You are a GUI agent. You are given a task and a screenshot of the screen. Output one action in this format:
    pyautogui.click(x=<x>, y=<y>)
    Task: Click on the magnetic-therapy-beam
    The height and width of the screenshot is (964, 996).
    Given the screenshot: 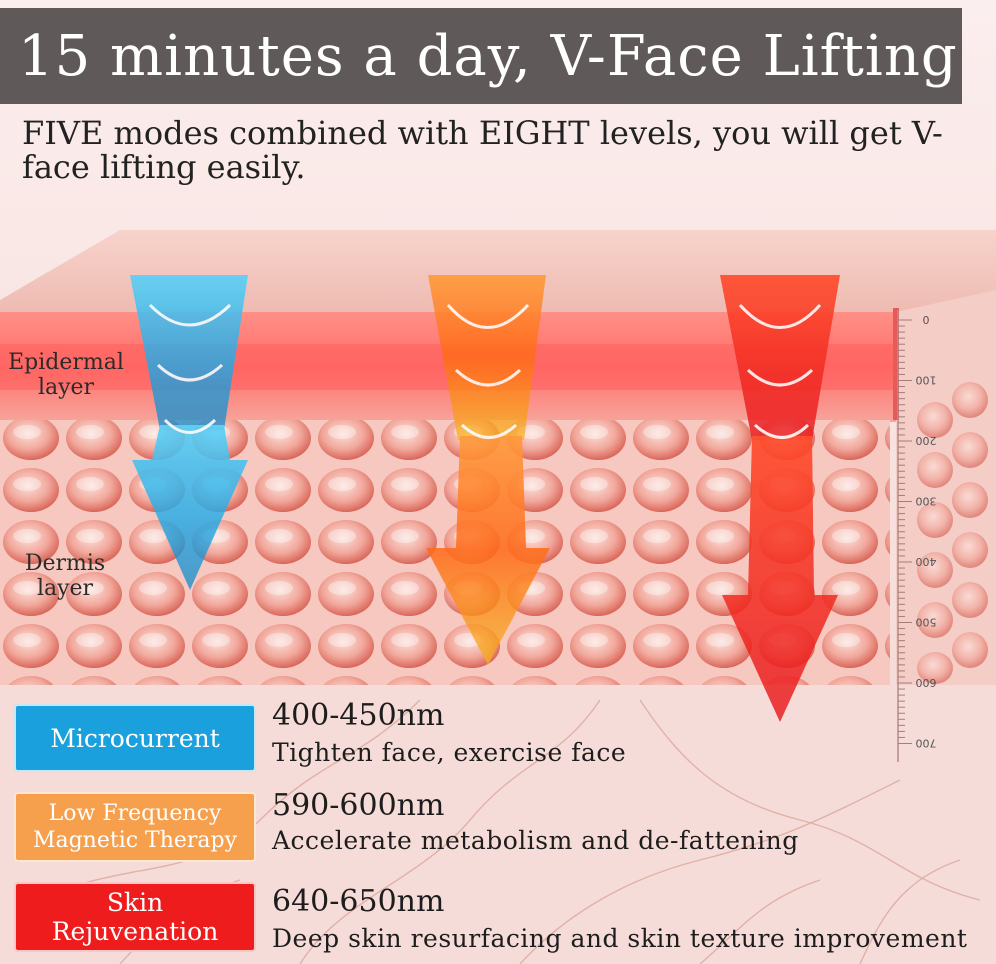 What is the action you would take?
    pyautogui.click(x=488, y=470)
    